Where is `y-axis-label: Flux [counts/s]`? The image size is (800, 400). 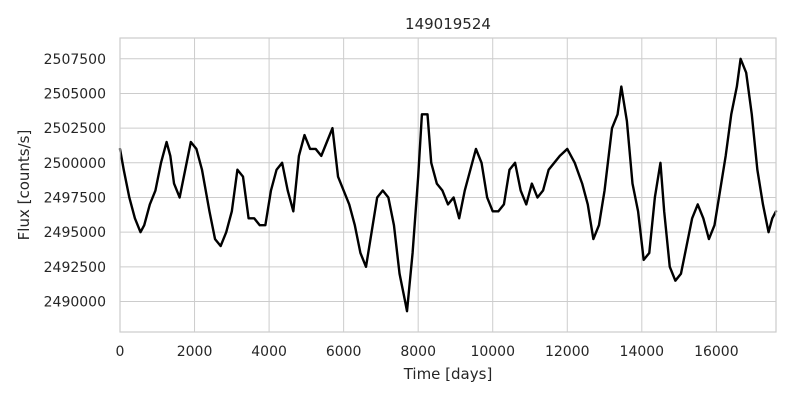
y-axis-label: Flux [counts/s] is located at coordinates (24, 185).